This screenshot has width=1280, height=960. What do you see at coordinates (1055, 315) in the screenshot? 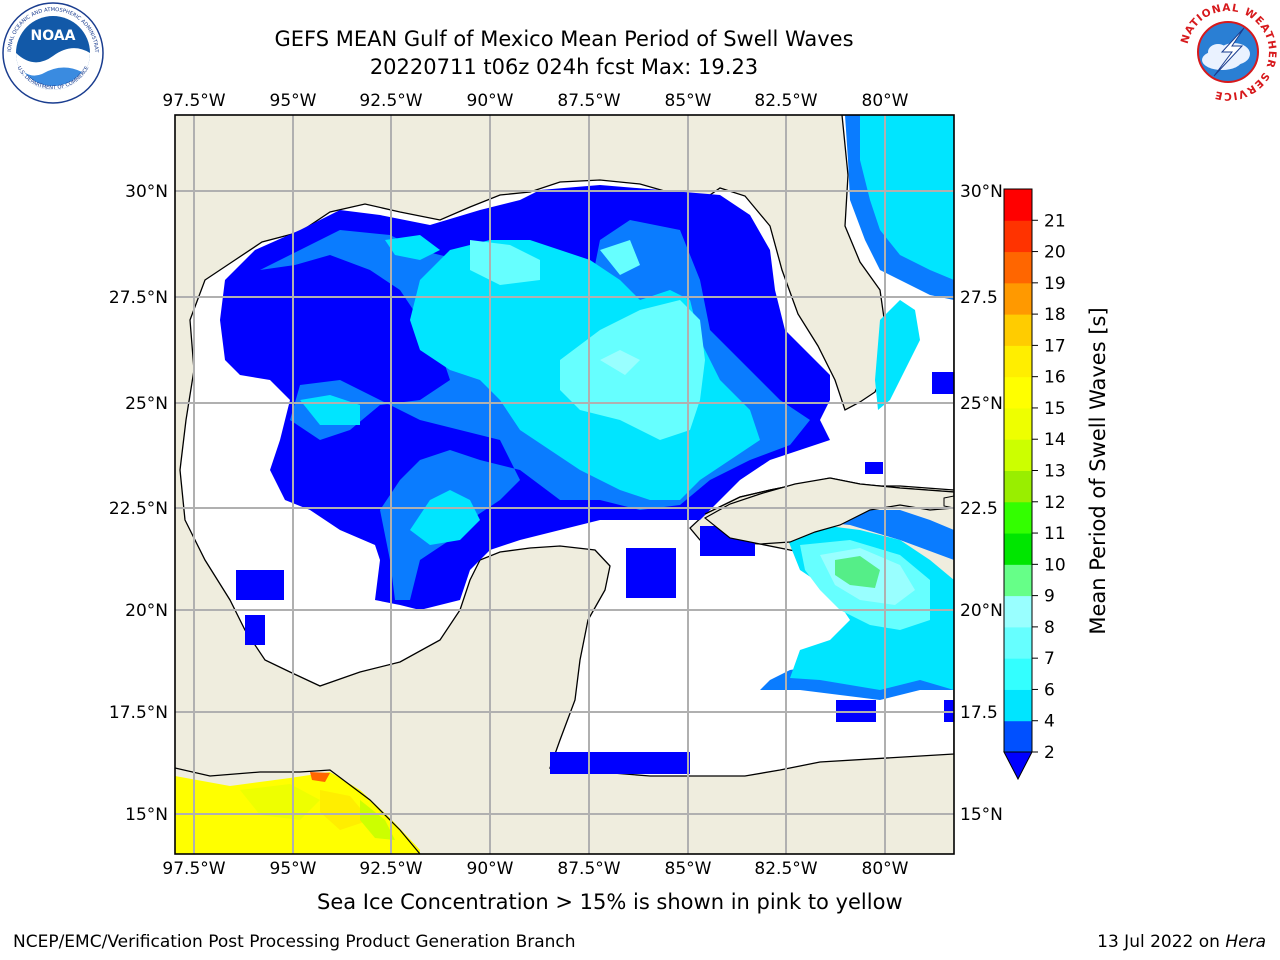
I see `colorbar-tick-label: 18` at bounding box center [1055, 315].